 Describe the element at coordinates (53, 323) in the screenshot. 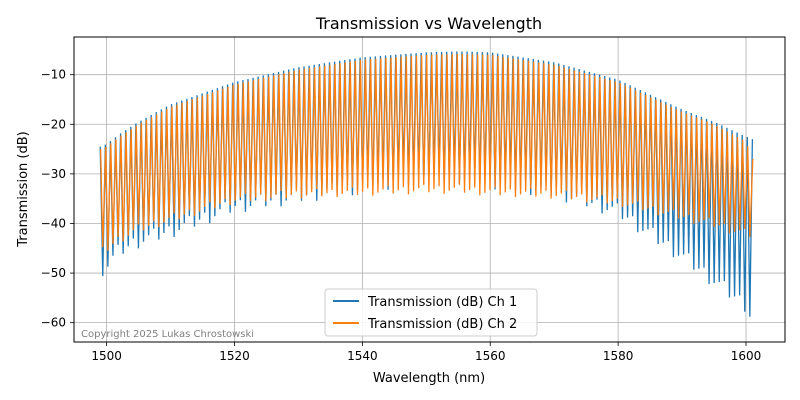

I see `y-tick-label: −60` at that location.